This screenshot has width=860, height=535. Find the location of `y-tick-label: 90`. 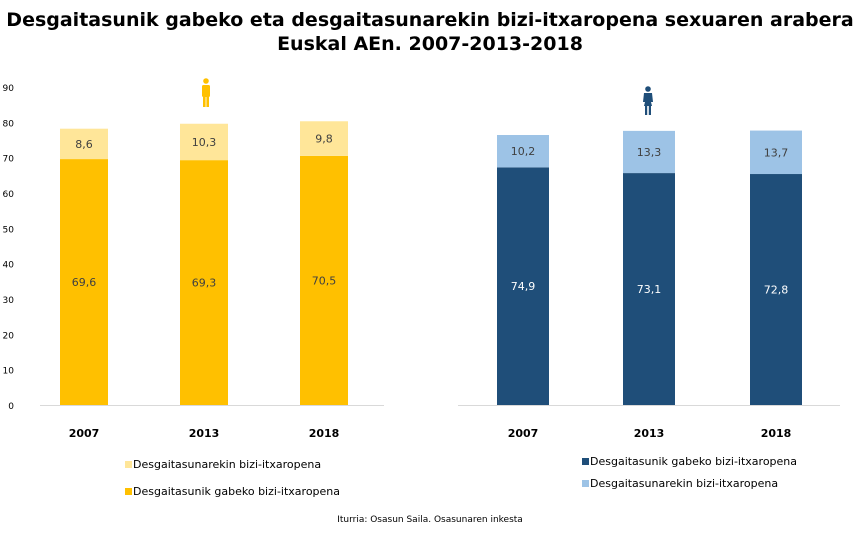

y-tick-label: 90 is located at coordinates (9, 89).